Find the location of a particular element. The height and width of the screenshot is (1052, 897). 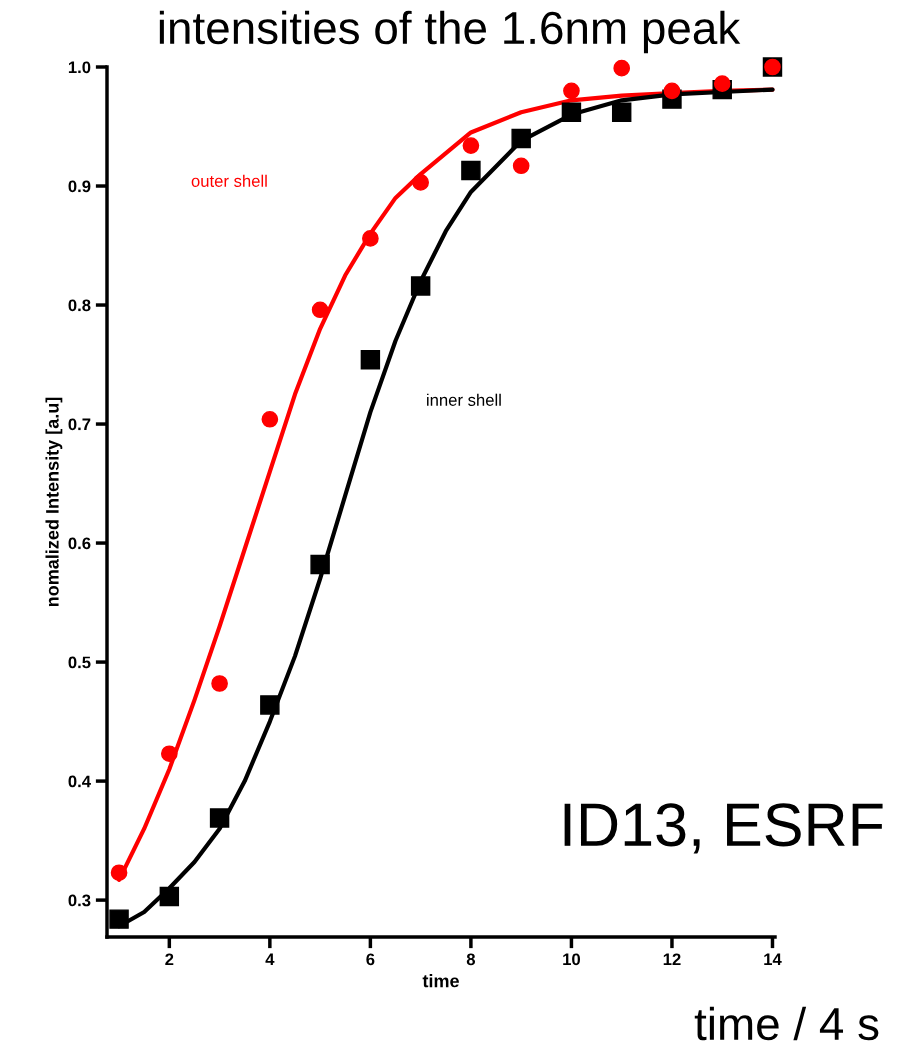

y-tick-label: 0.3 is located at coordinates (79, 900).